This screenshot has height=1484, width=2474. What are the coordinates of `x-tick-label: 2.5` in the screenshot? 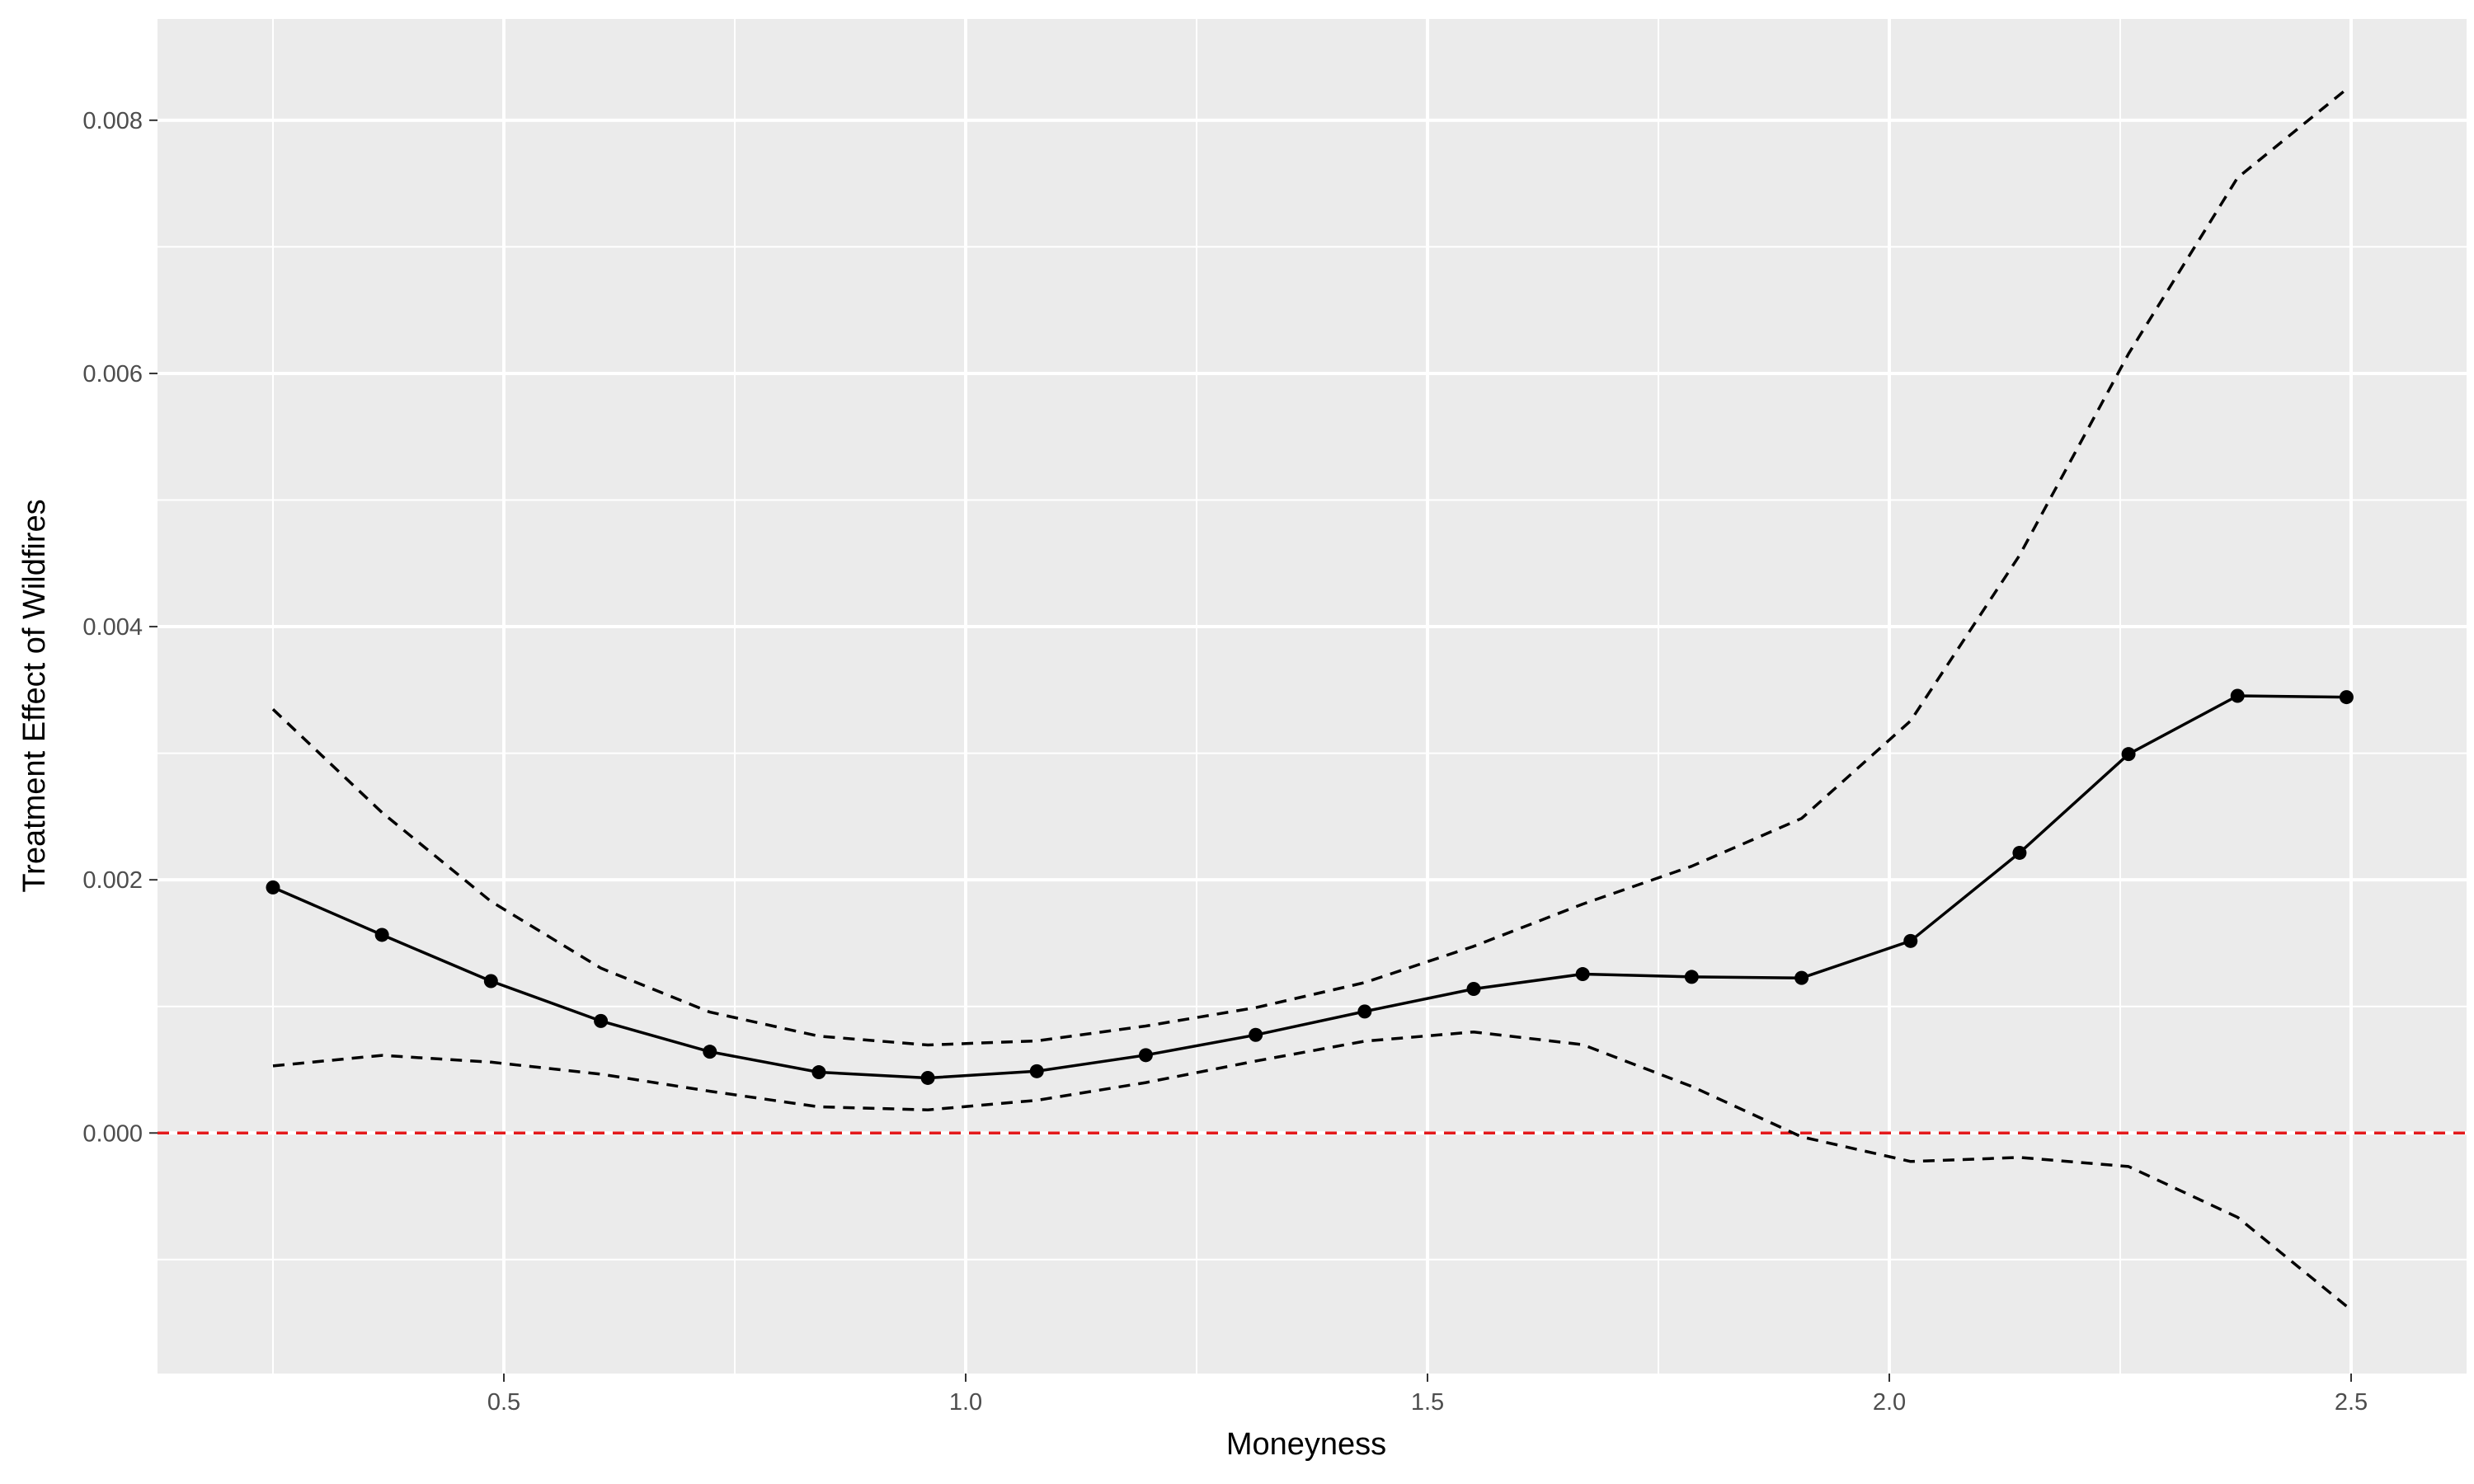 It's located at (2351, 1402).